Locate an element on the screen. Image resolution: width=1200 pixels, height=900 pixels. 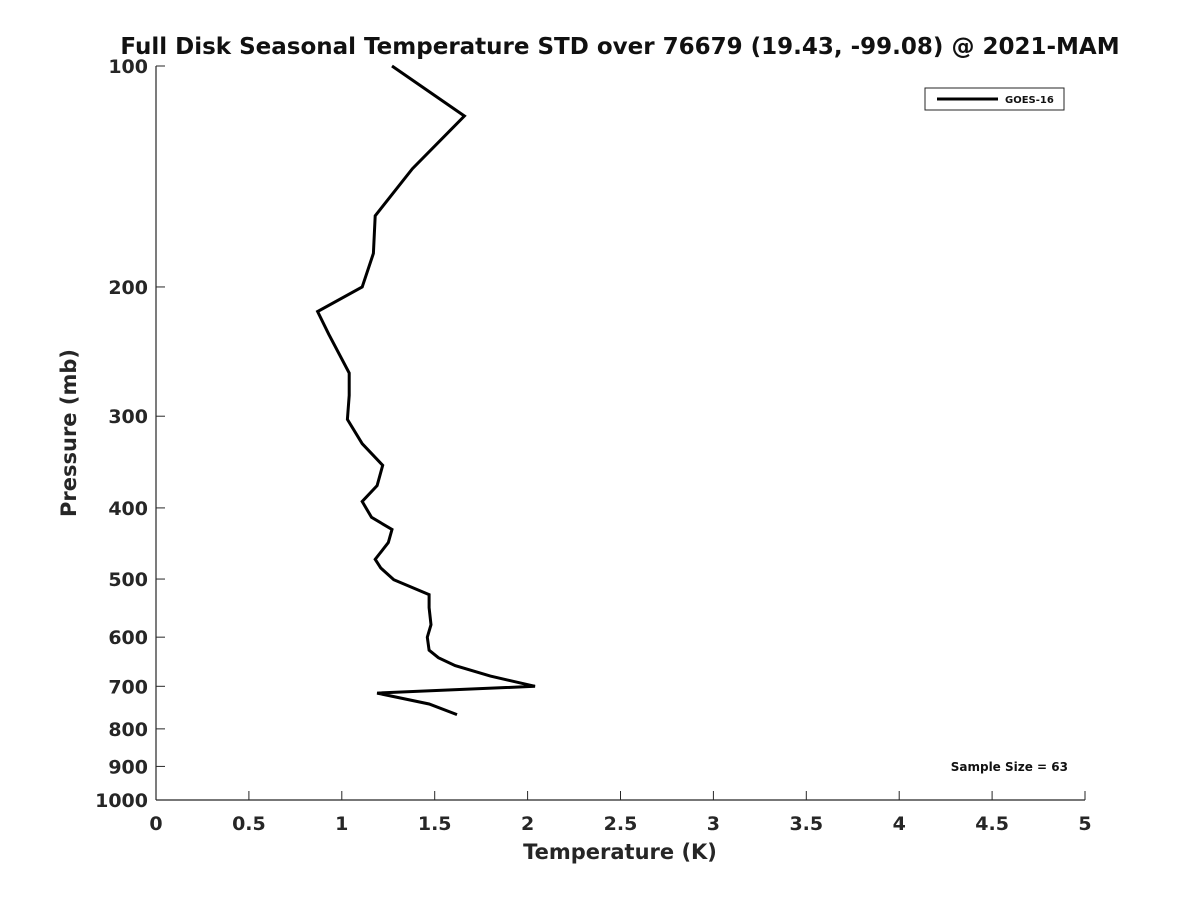
x-tick-label: 4 is located at coordinates (899, 824).